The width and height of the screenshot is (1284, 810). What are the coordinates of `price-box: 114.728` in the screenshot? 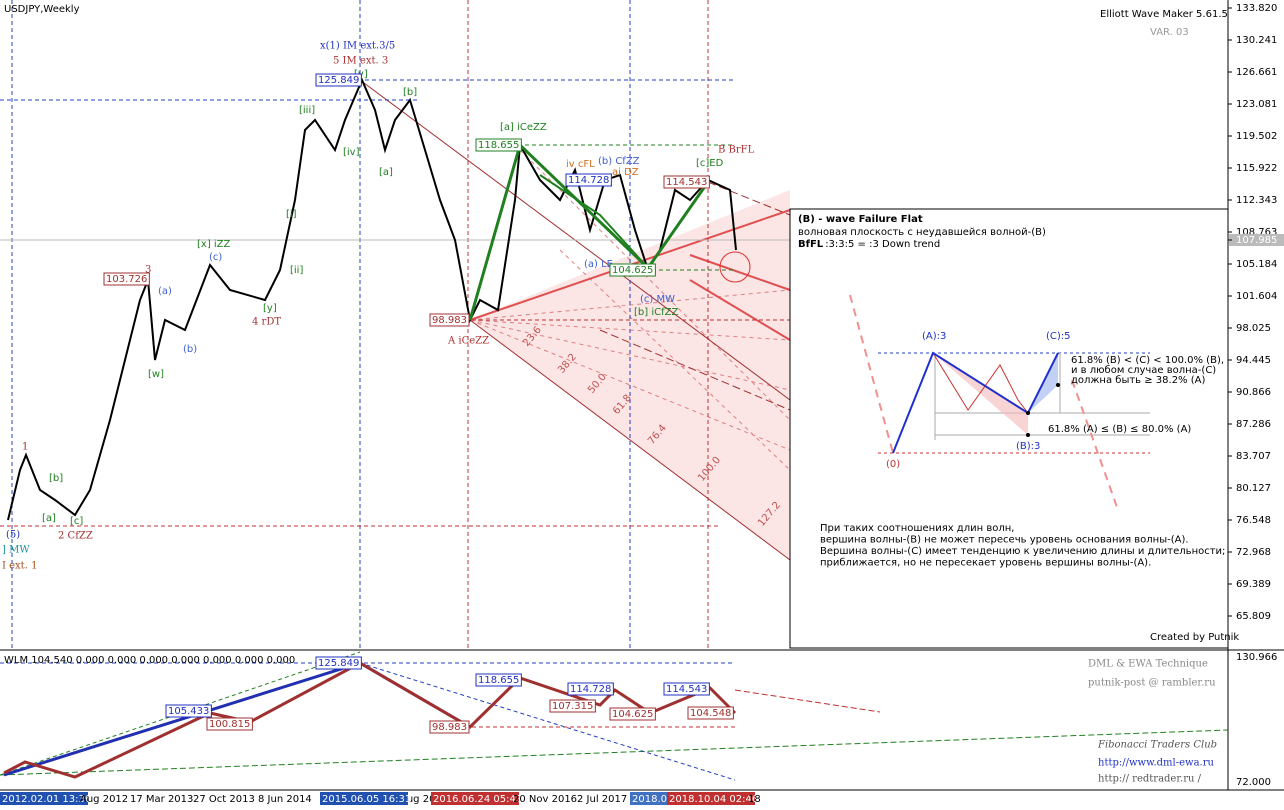 It's located at (588, 180).